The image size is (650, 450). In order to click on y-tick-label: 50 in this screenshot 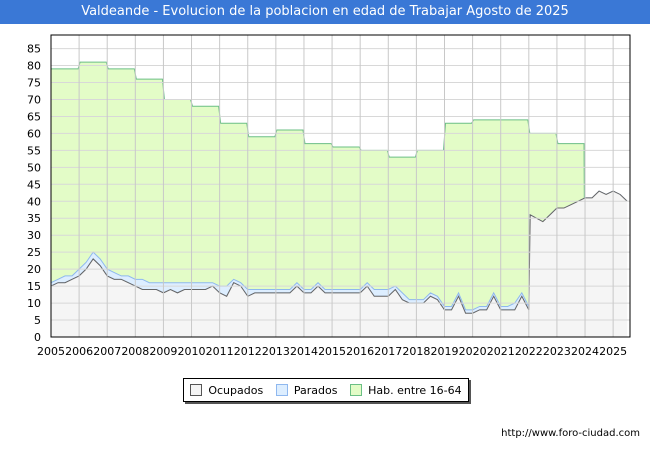, I will do `click(34, 167)`.